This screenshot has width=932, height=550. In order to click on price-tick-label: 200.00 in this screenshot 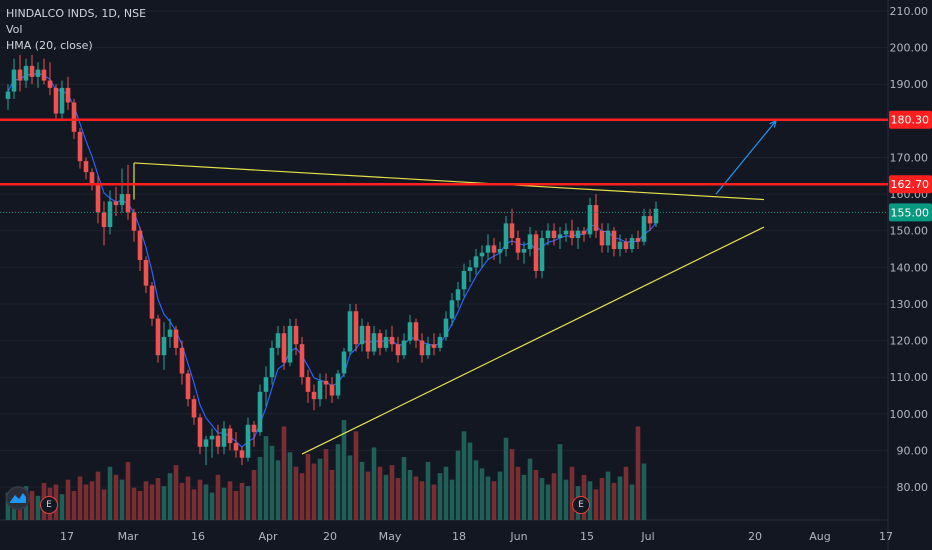, I will do `click(909, 48)`.